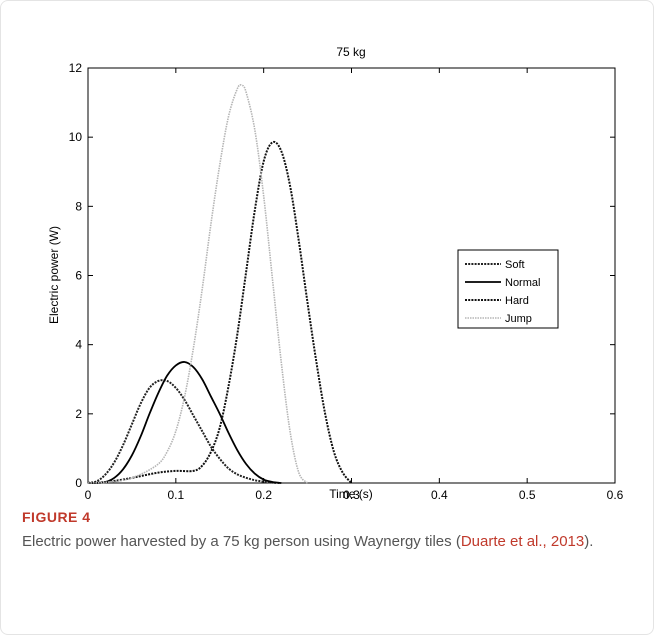 The image size is (654, 635). Describe the element at coordinates (175, 494) in the screenshot. I see `x-tick-label: 0.1` at that location.